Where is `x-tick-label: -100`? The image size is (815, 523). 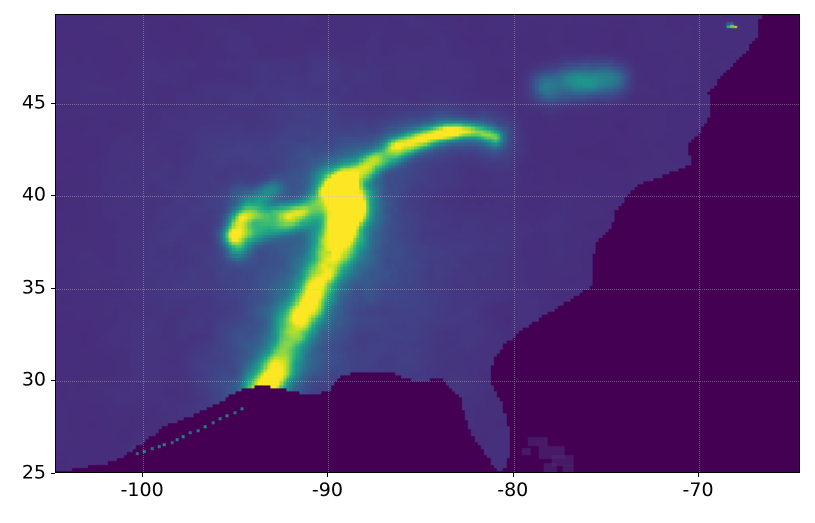 x-tick-label: -100 is located at coordinates (142, 490).